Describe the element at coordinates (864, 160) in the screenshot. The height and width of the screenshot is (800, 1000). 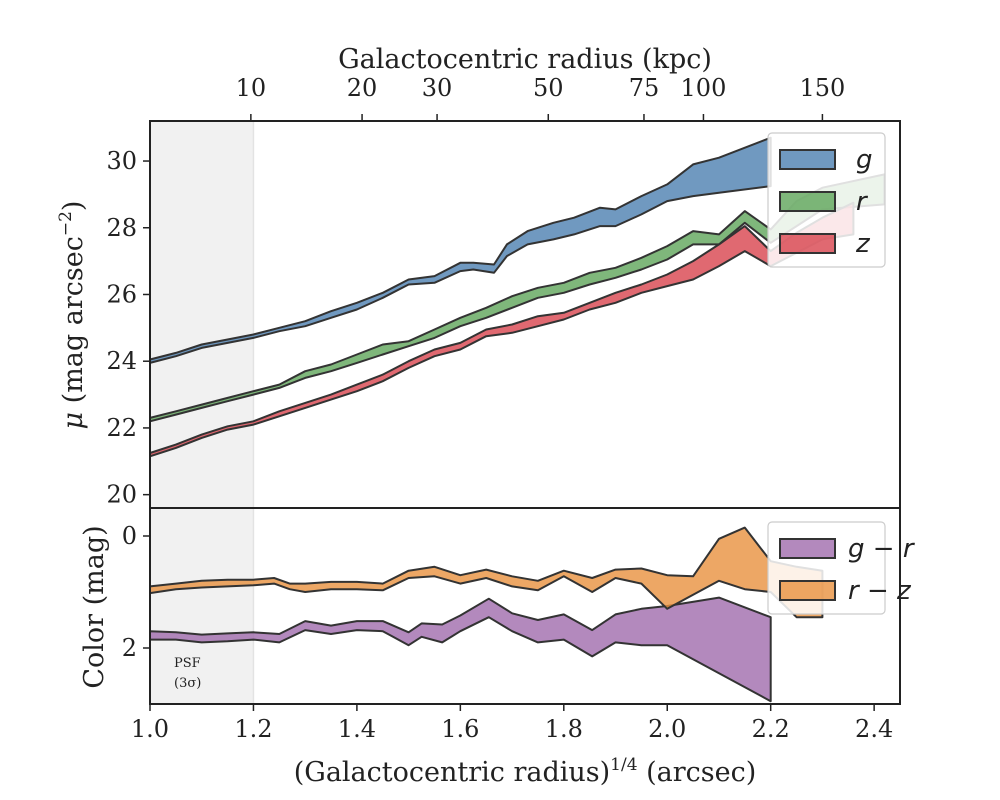
I see `legend-label: g` at that location.